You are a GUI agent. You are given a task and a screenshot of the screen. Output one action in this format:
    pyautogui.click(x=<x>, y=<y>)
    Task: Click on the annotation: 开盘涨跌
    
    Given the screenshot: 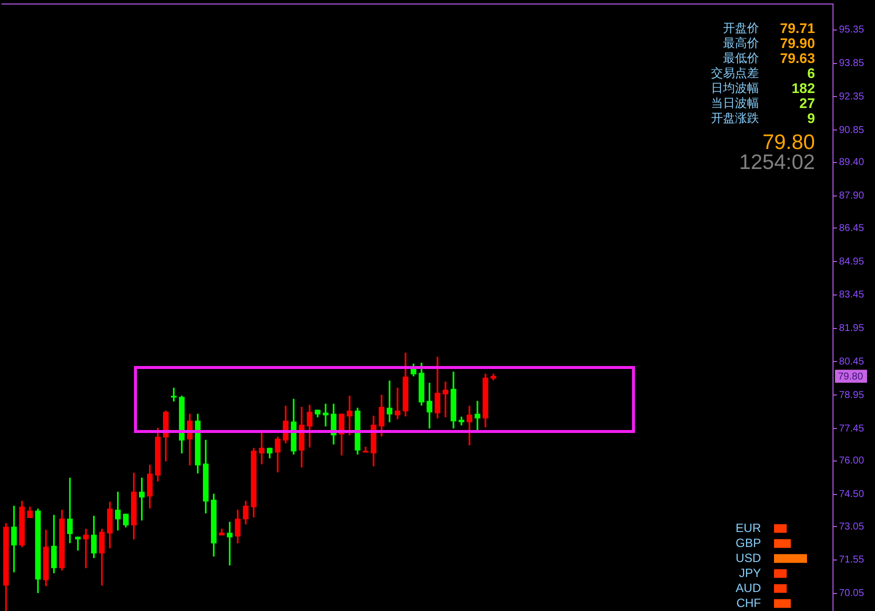 What is the action you would take?
    pyautogui.click(x=735, y=118)
    